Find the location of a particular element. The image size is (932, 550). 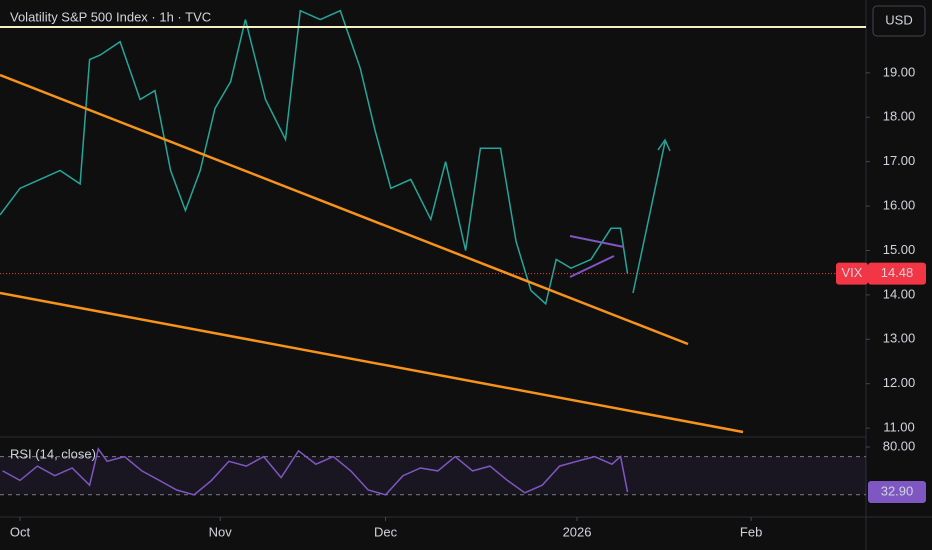

arrow-head is located at coordinates (664, 145).